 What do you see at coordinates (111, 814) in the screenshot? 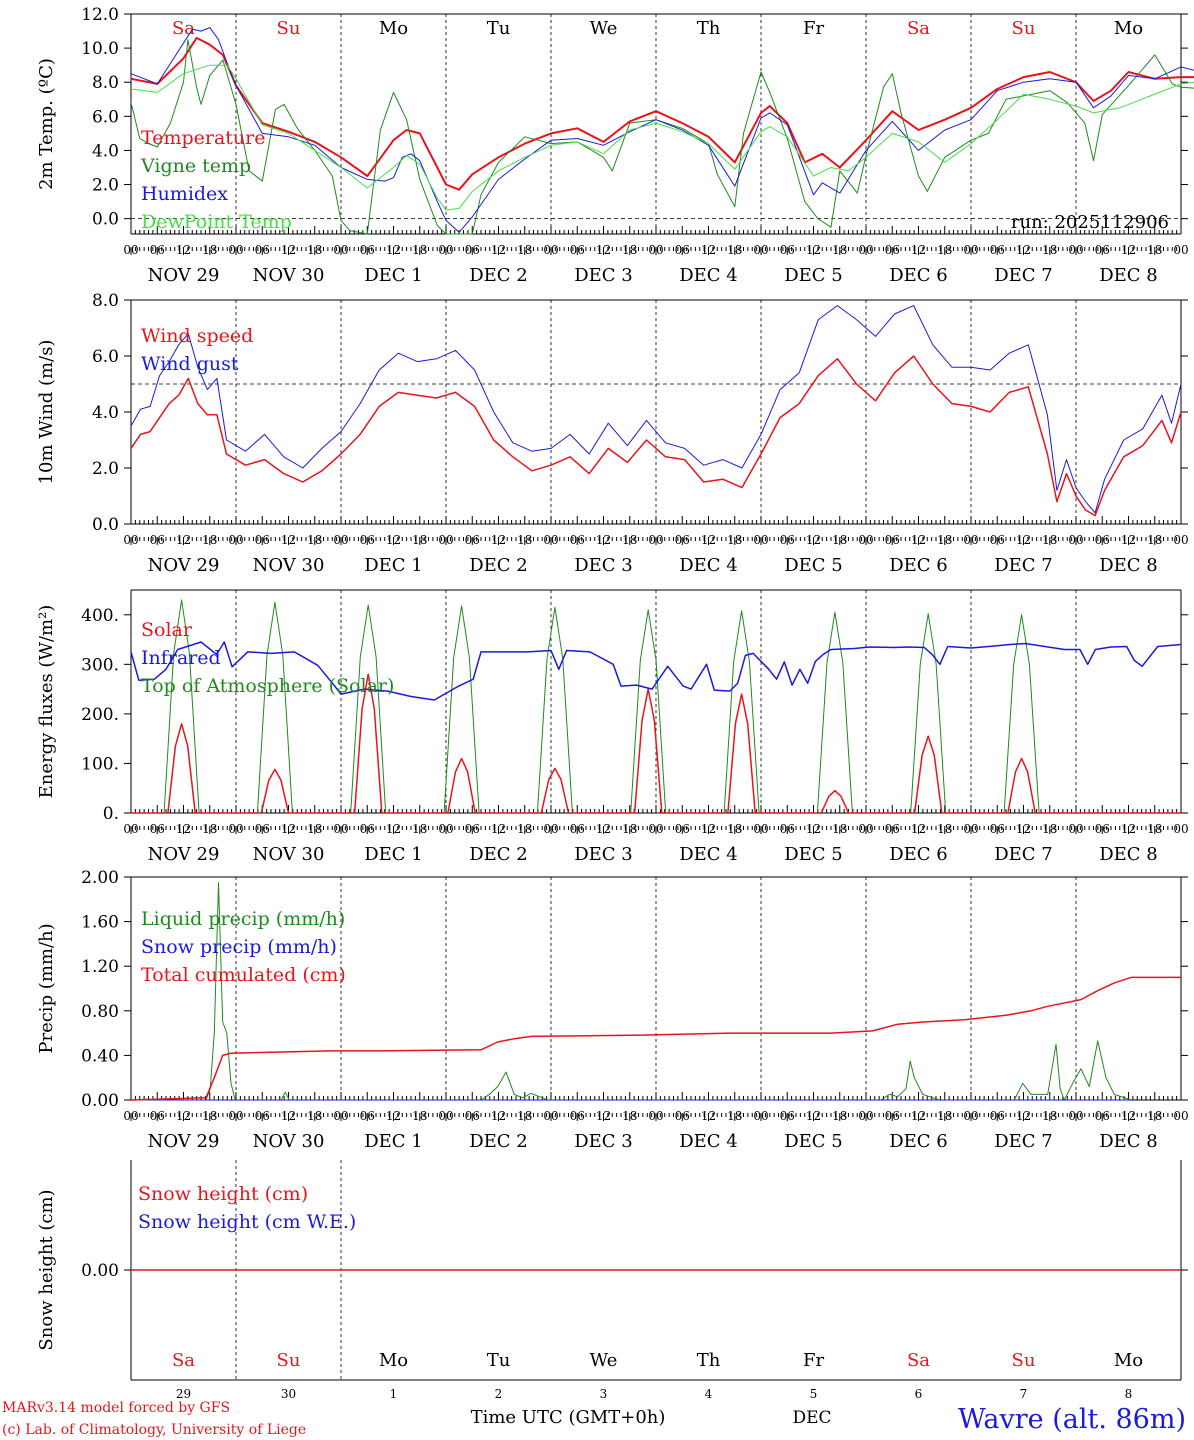
I see `y-tick-label: 0.` at bounding box center [111, 814].